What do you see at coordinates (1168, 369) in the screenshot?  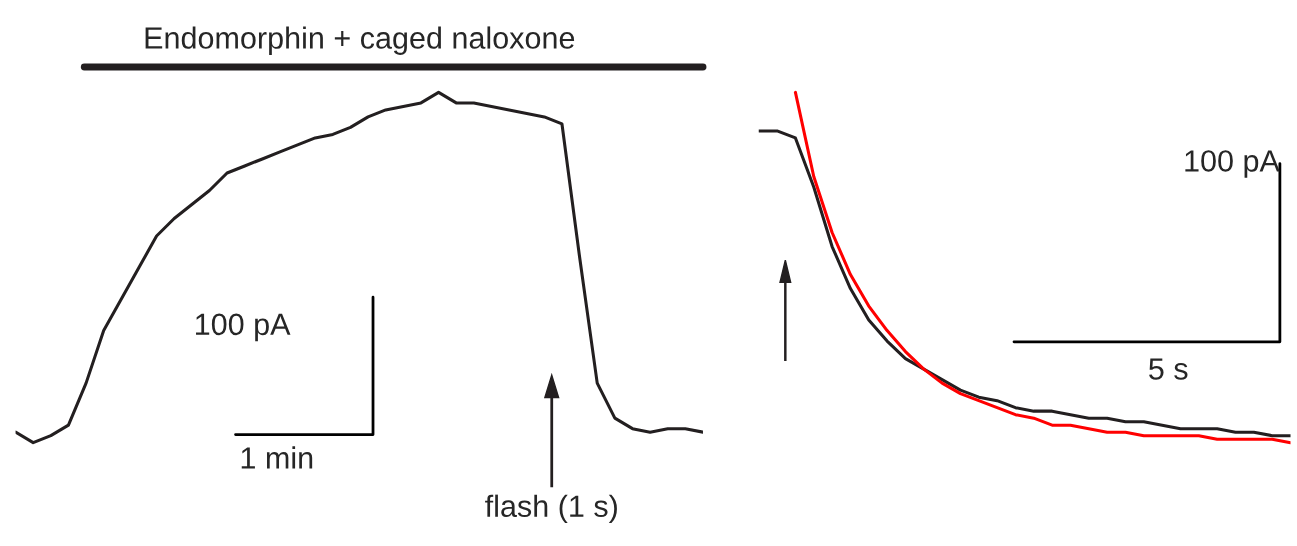 I see `annotation: 5 s` at bounding box center [1168, 369].